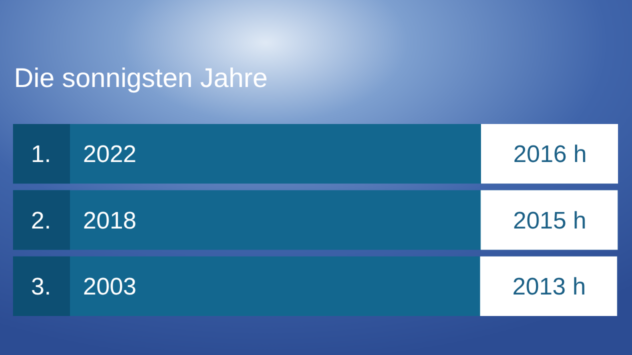  I want to click on y-tick-label: 2022, so click(109, 154).